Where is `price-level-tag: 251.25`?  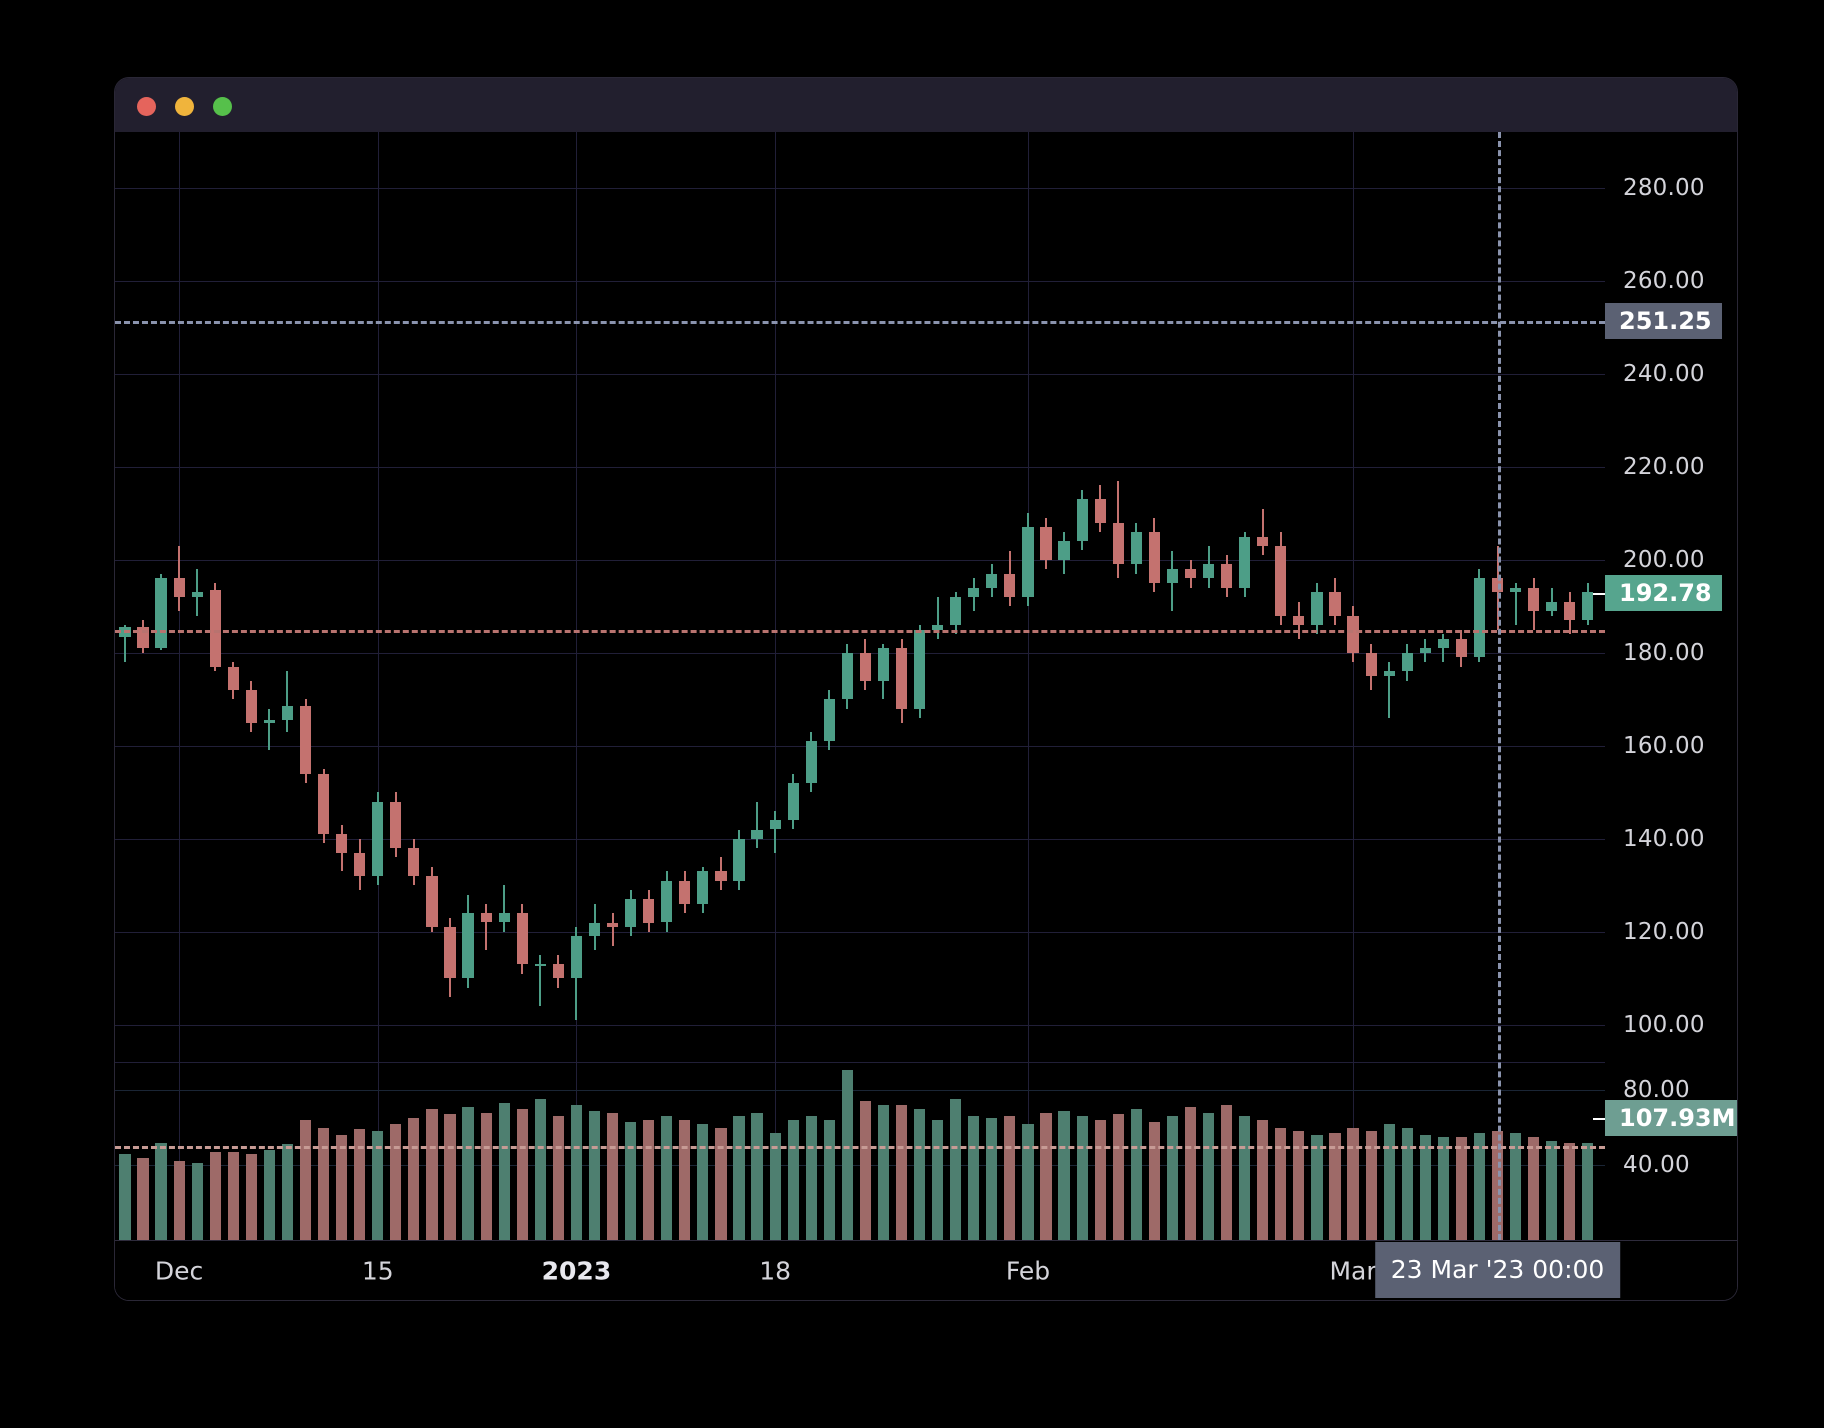 price-level-tag: 251.25 is located at coordinates (1663, 321).